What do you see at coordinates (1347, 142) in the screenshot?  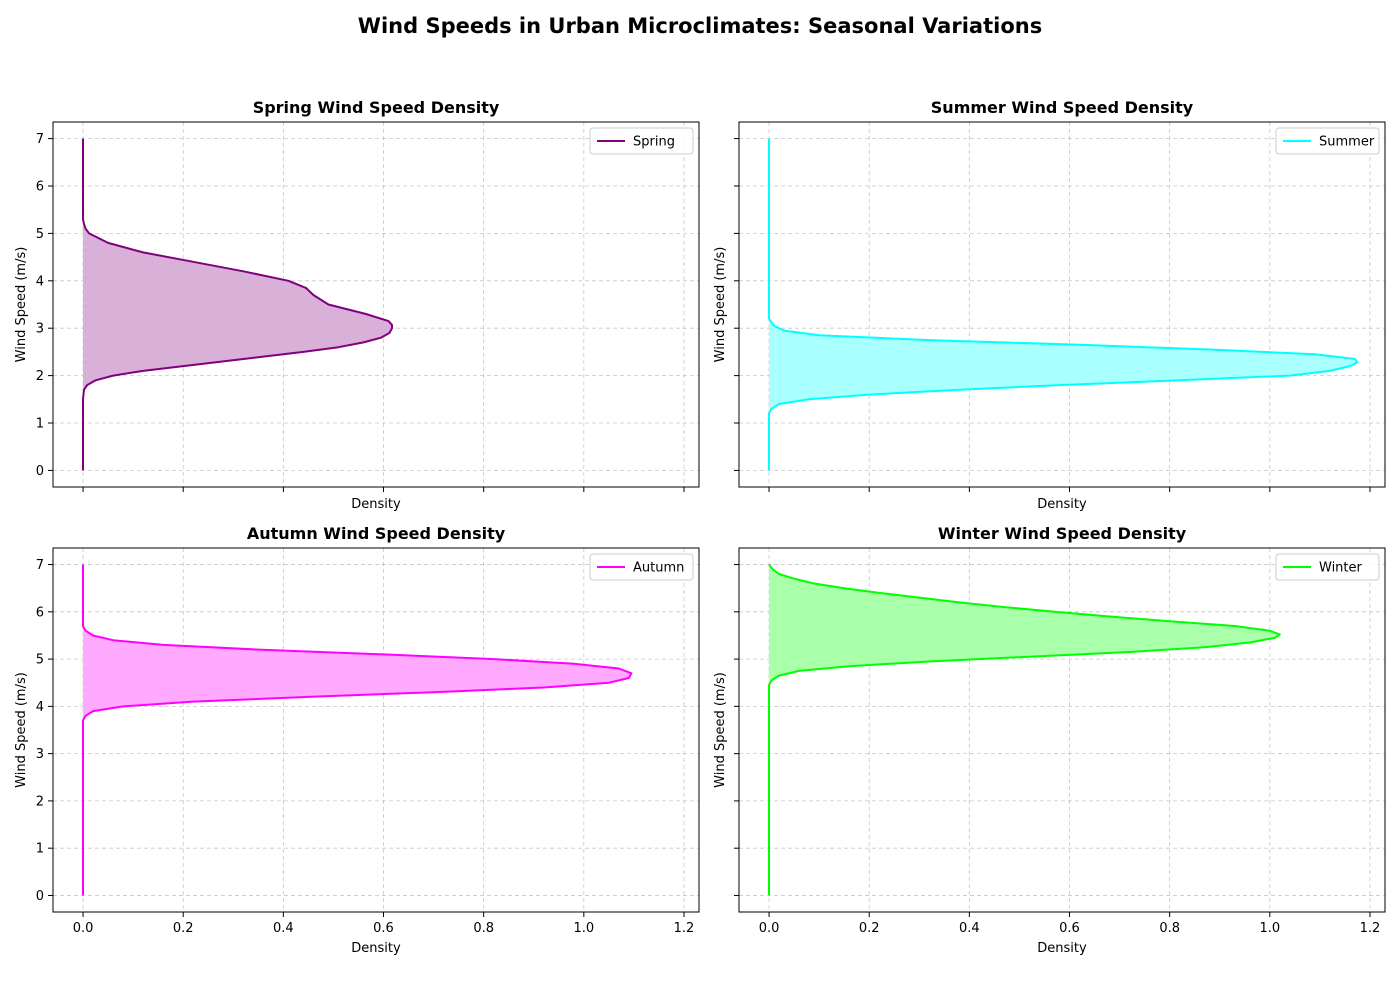 I see `legend-label: Summer` at bounding box center [1347, 142].